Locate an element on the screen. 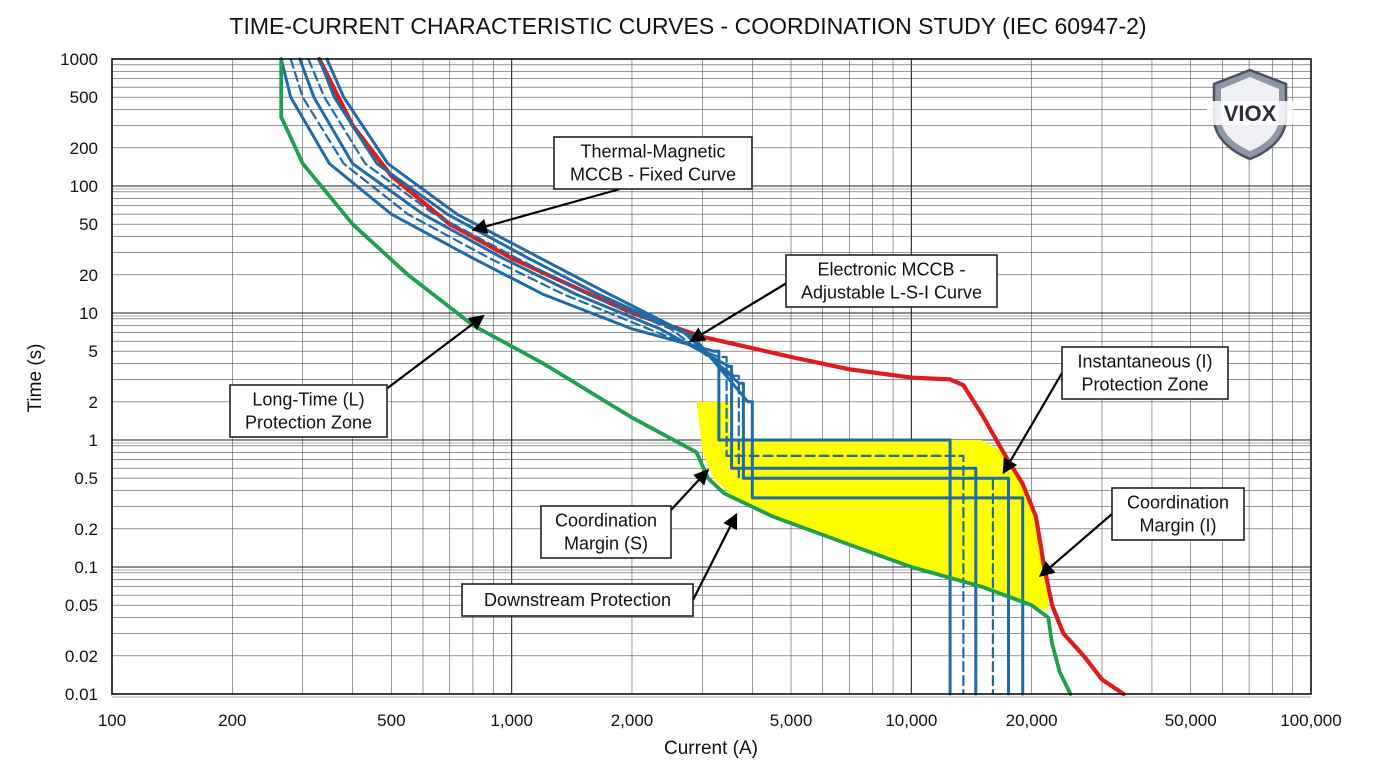 This screenshot has width=1376, height=768. logo-text: VIOX is located at coordinates (1250, 113).